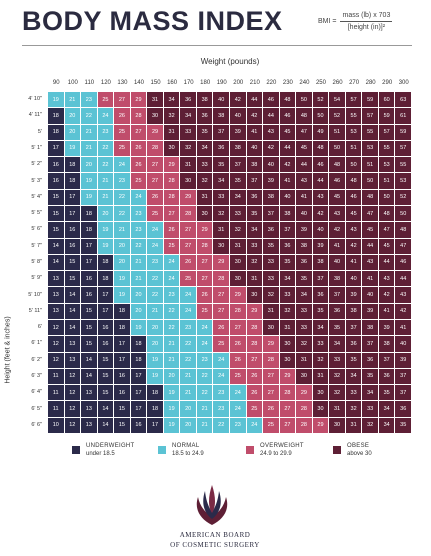 The height and width of the screenshot is (556, 431). I want to click on bmi-cell: 57, so click(403, 149).